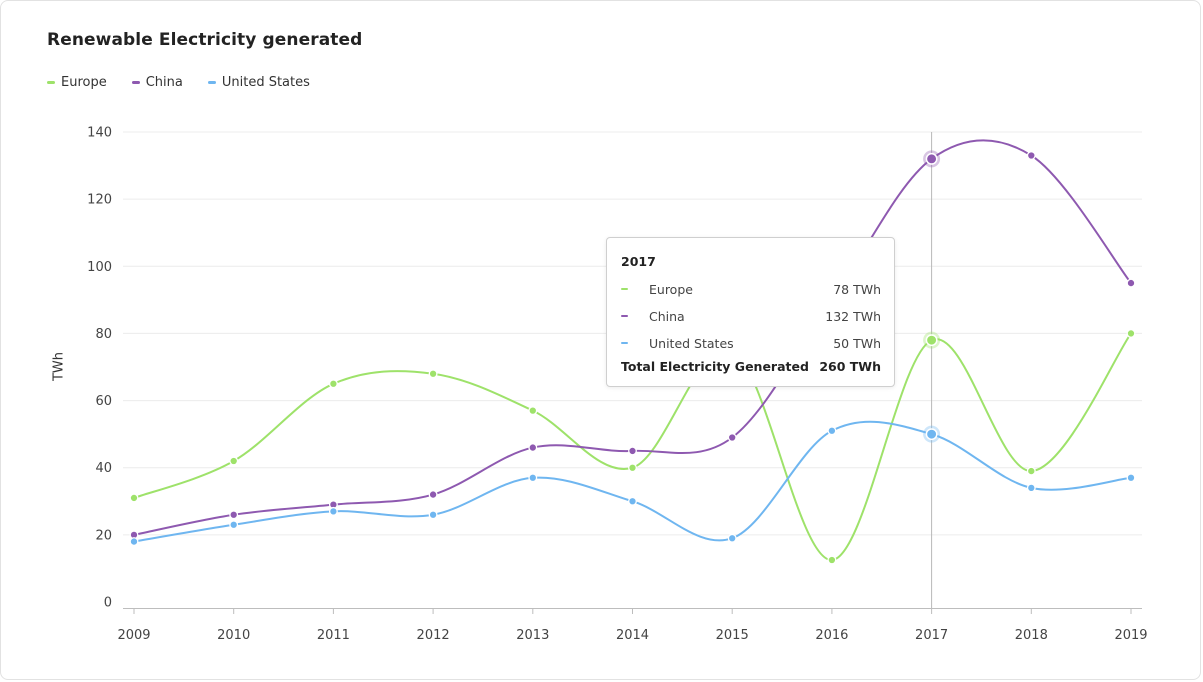 The width and height of the screenshot is (1203, 682). I want to click on tooltip-row-us: United States 50 TWh, so click(751, 343).